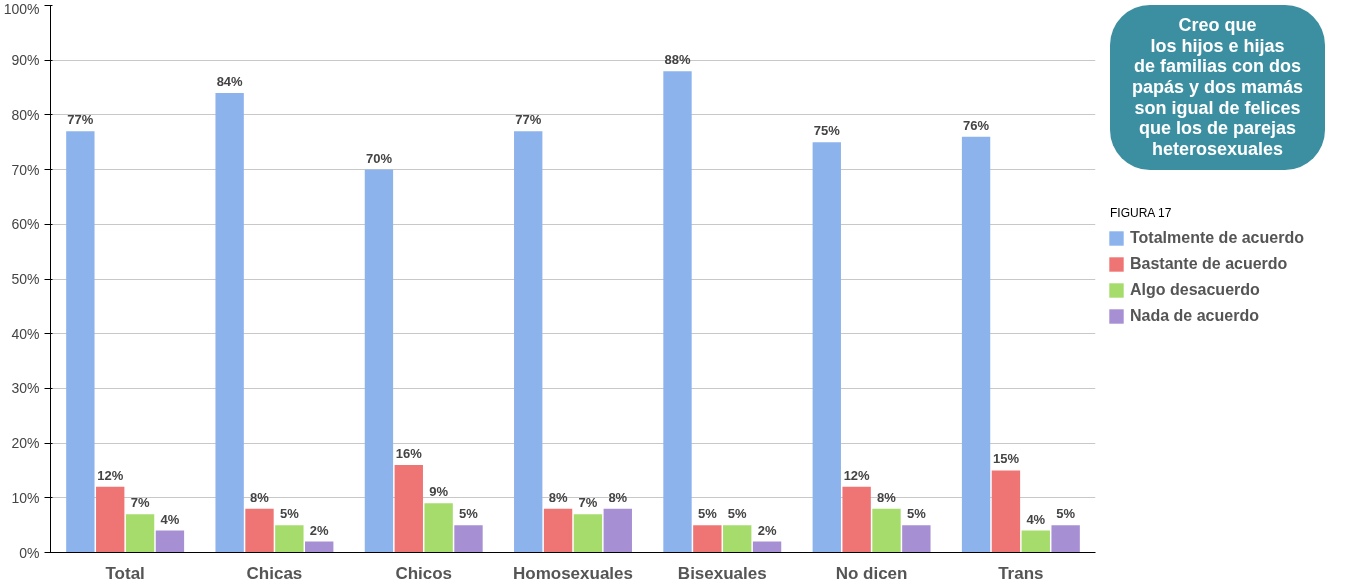 The height and width of the screenshot is (587, 1345). Describe the element at coordinates (722, 573) in the screenshot. I see `x-tick-label: Bisexuales` at that location.